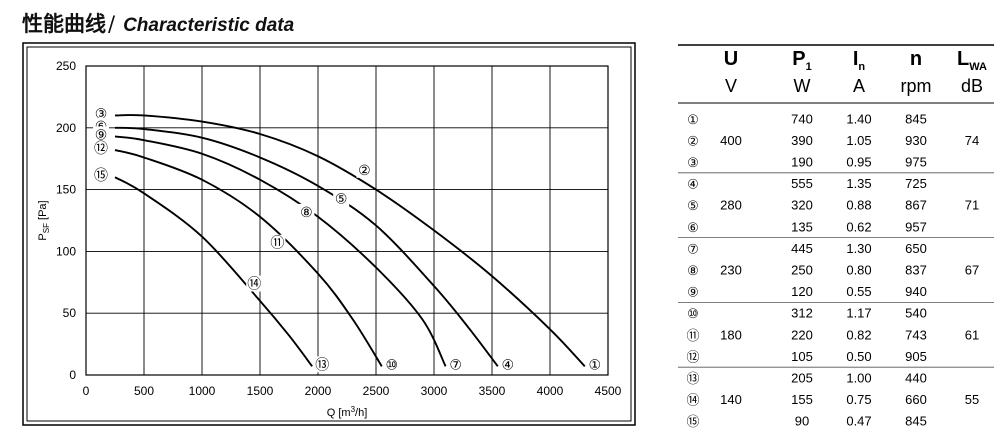 This screenshot has width=1008, height=436. Describe the element at coordinates (858, 270) in the screenshot. I see `cell-in: 0.80` at that location.